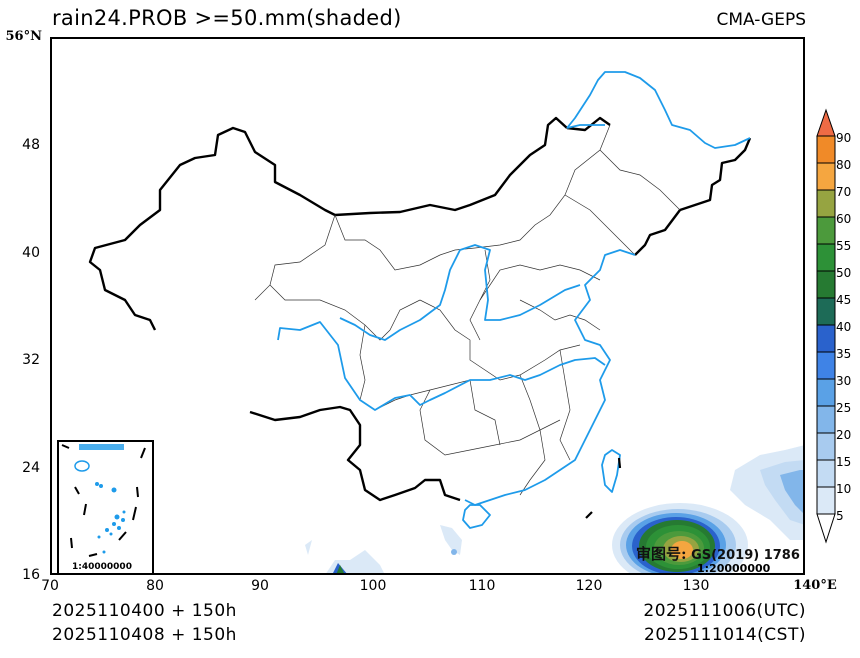  What do you see at coordinates (227, 18) in the screenshot?
I see `chart-title: rain24.PROB >=50.mm(shaded)` at bounding box center [227, 18].